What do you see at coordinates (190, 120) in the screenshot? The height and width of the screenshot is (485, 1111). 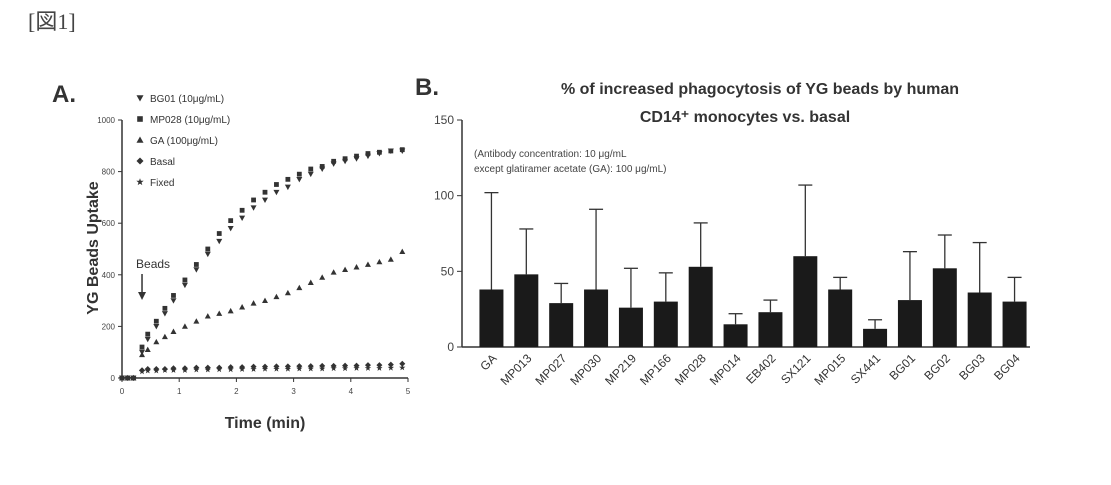 I see `panel-a-legend-label: MP028 (10μg/mL)` at bounding box center [190, 120].